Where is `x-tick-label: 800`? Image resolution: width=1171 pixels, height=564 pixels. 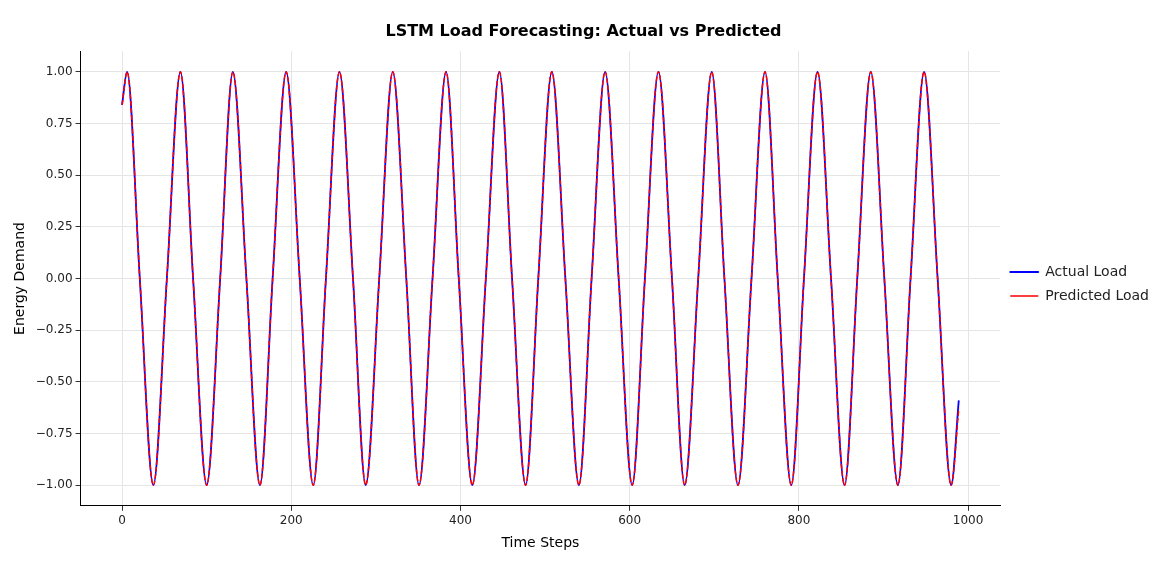 x-tick-label: 800 is located at coordinates (799, 520).